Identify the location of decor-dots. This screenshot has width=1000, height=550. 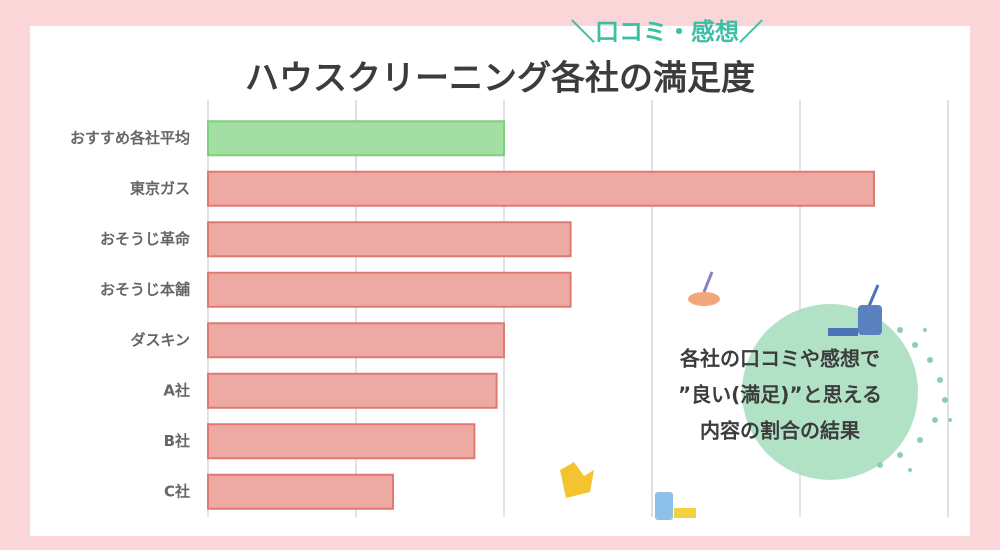
(914, 399).